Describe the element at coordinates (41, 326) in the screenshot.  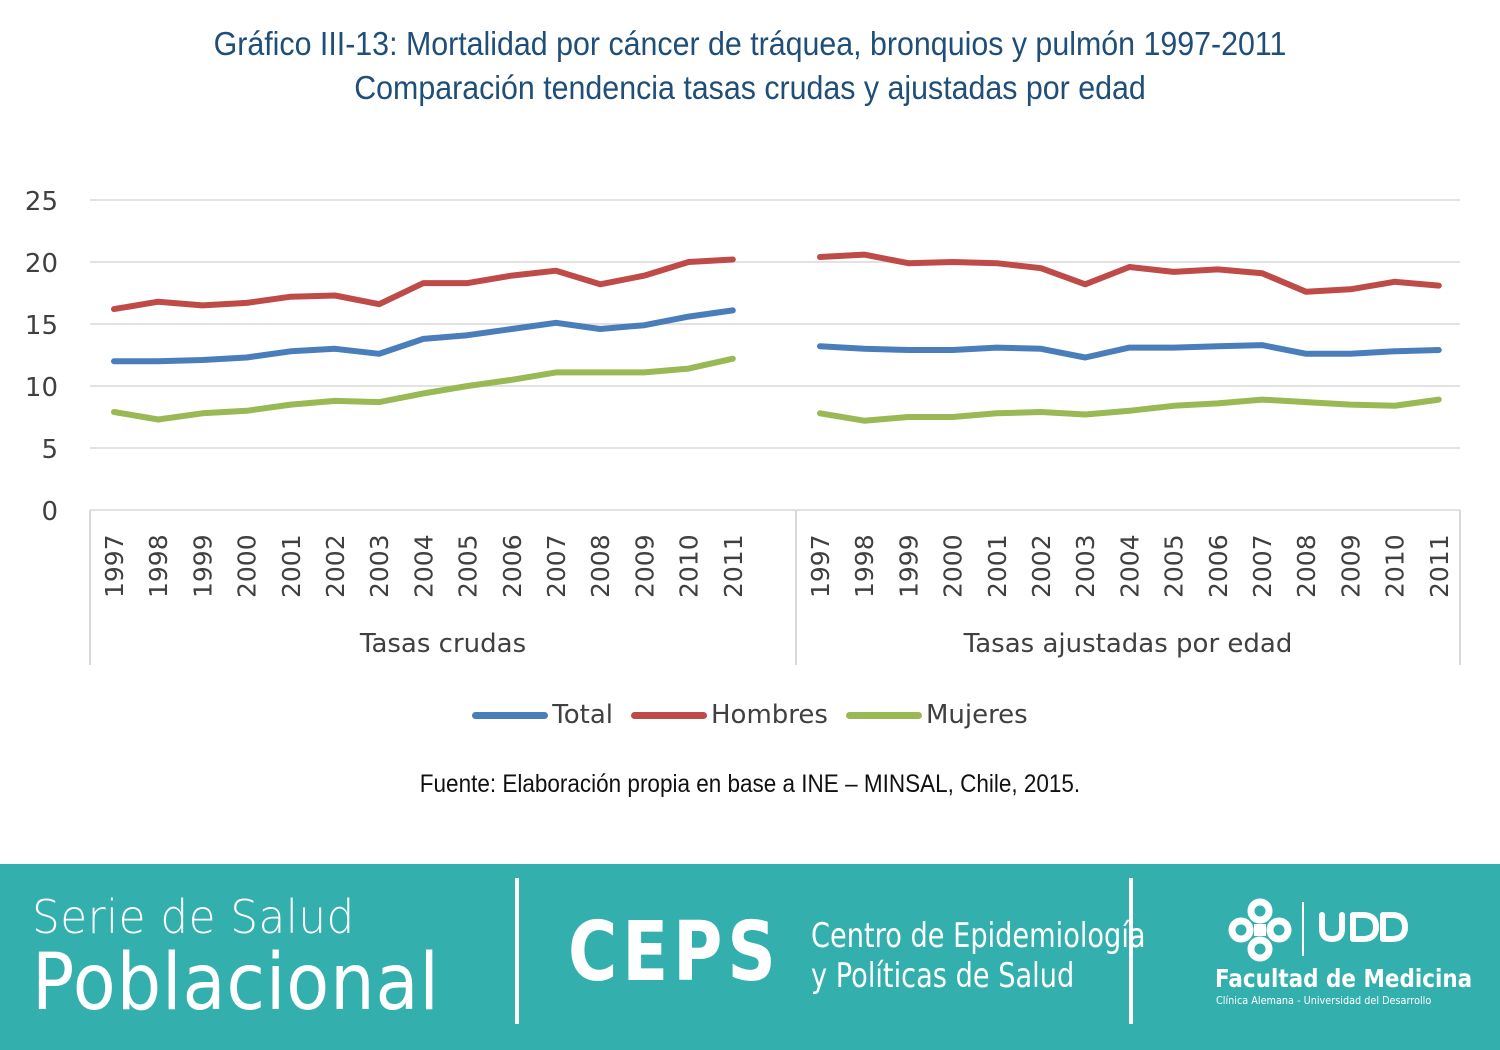
I see `y-tick-label: 15` at that location.